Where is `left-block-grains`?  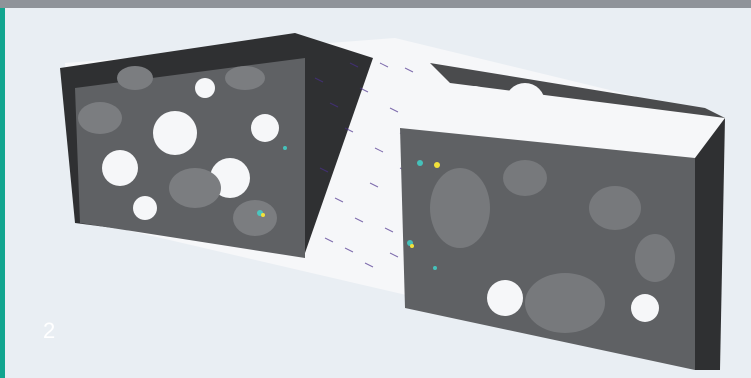
left-block-grains is located at coordinates (177, 151).